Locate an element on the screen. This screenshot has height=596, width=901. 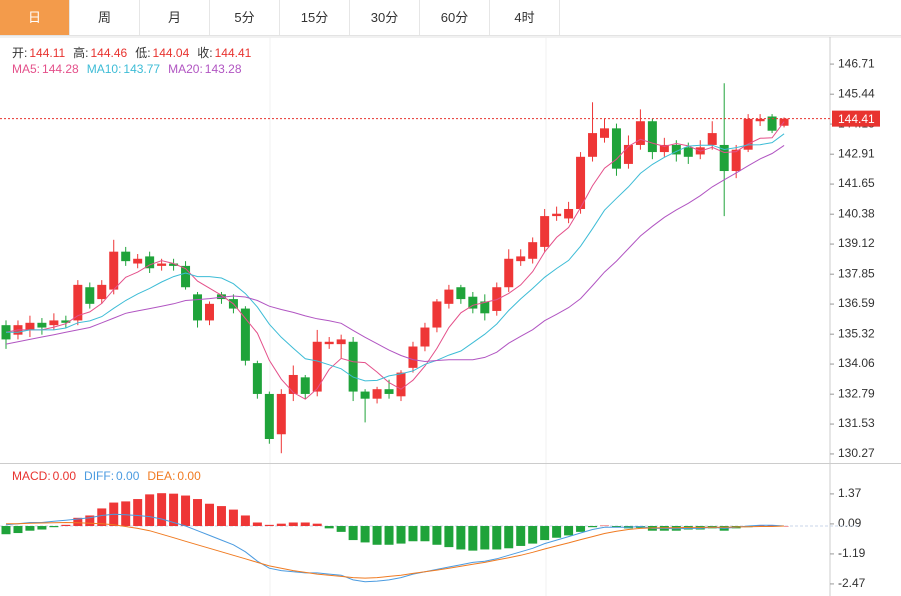
tab: 15分 is located at coordinates (315, 17).